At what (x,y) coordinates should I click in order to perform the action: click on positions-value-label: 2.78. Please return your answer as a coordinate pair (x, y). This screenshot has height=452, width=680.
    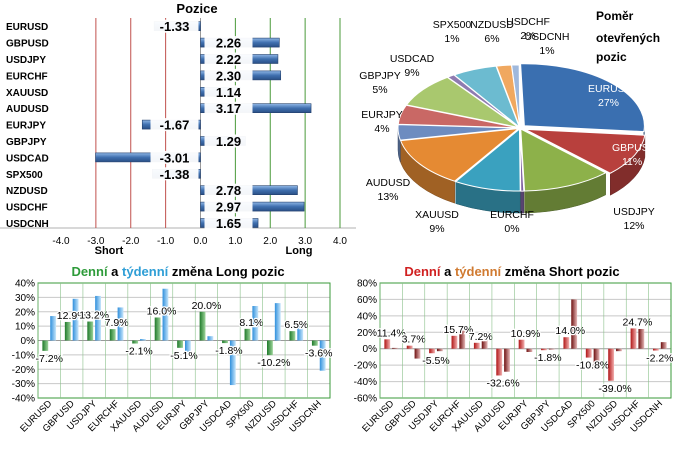
    Looking at the image, I should click on (228, 190).